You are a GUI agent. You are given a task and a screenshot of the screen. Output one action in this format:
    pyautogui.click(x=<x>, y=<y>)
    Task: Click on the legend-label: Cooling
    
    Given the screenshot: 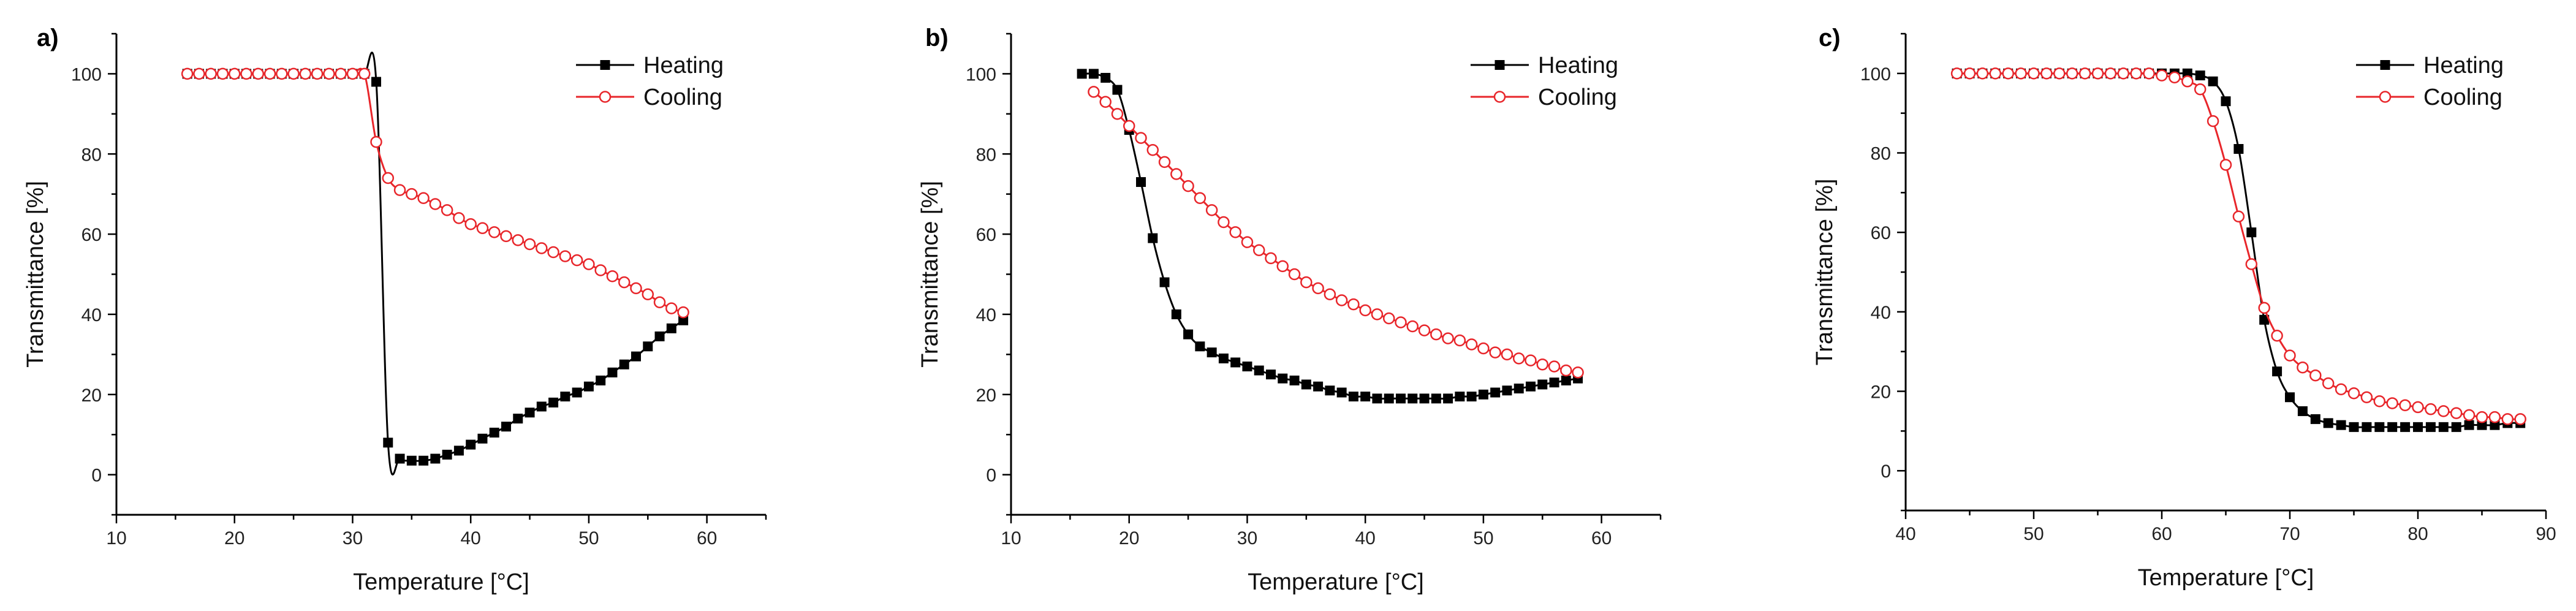 What is the action you would take?
    pyautogui.click(x=682, y=97)
    